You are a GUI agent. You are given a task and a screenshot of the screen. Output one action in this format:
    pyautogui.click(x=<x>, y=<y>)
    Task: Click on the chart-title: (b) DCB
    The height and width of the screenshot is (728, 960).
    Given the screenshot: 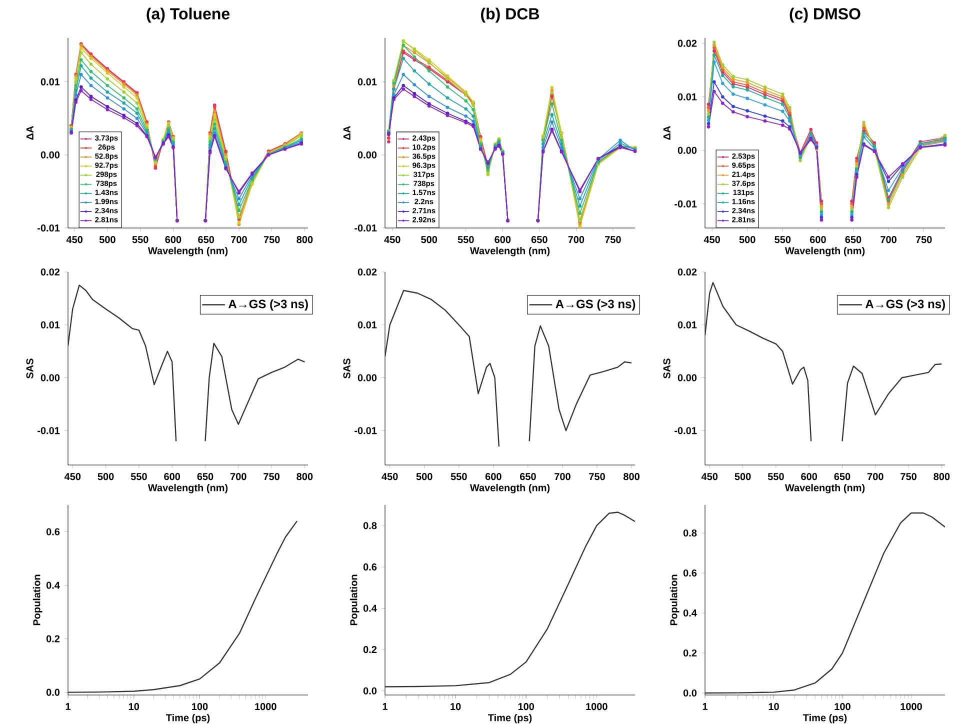 What is the action you would take?
    pyautogui.click(x=510, y=15)
    